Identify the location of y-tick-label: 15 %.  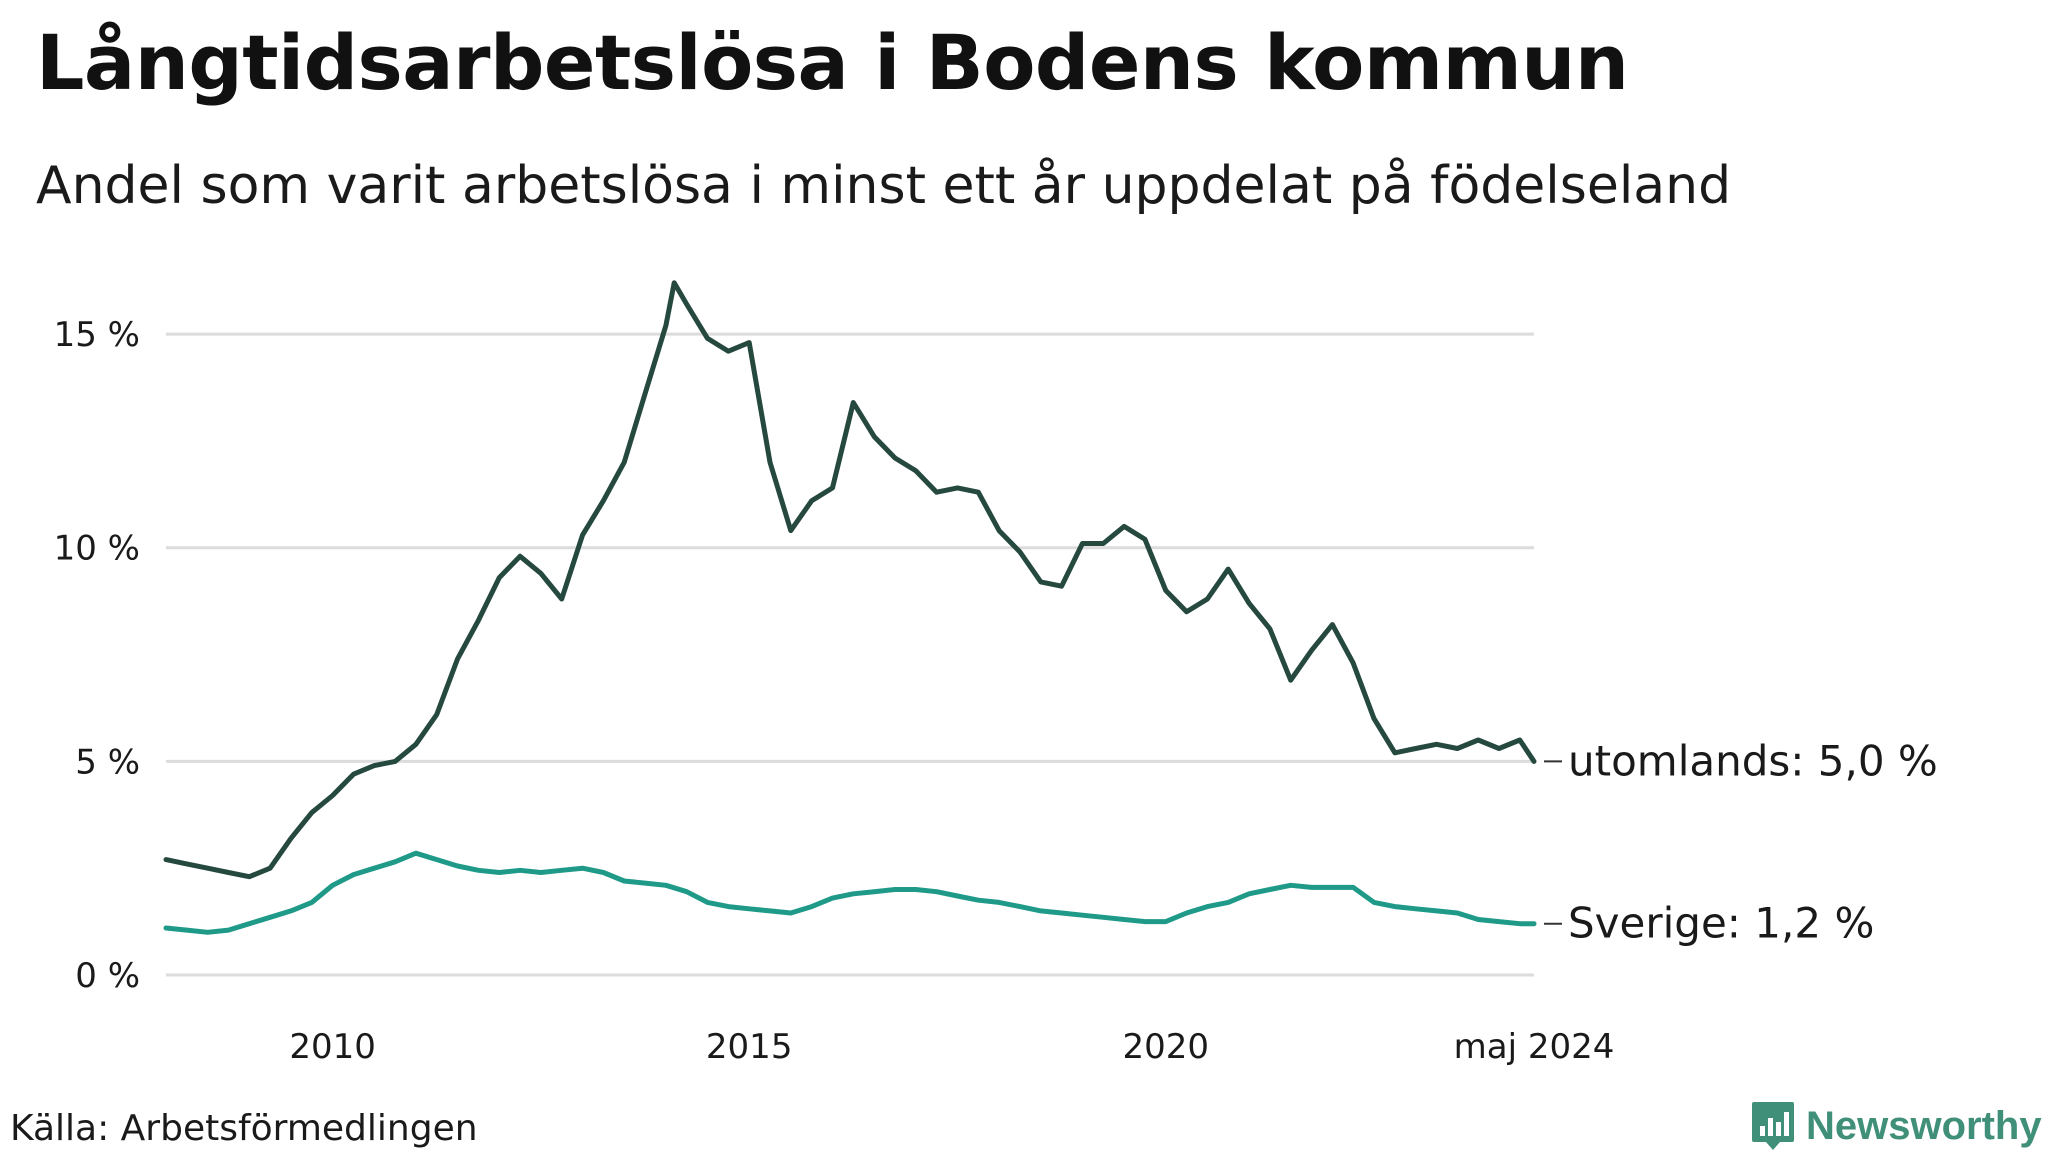
(97, 335).